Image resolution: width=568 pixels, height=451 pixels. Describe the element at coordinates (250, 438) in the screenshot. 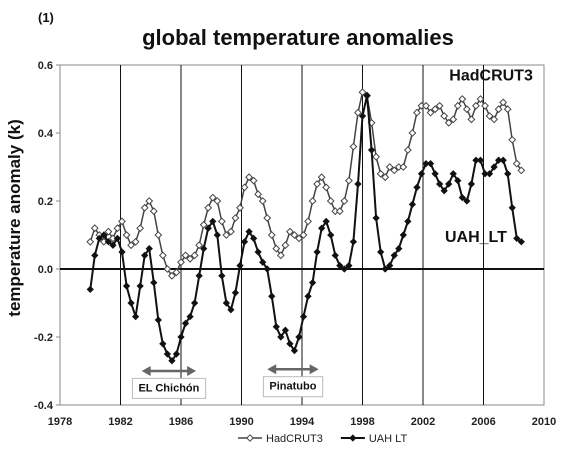

I see `legend-swatch-marker` at that location.